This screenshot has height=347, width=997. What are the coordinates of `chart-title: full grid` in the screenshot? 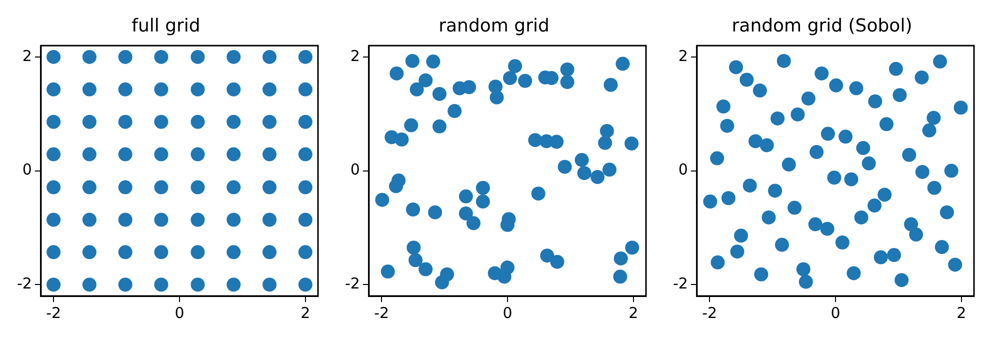 It's located at (166, 25).